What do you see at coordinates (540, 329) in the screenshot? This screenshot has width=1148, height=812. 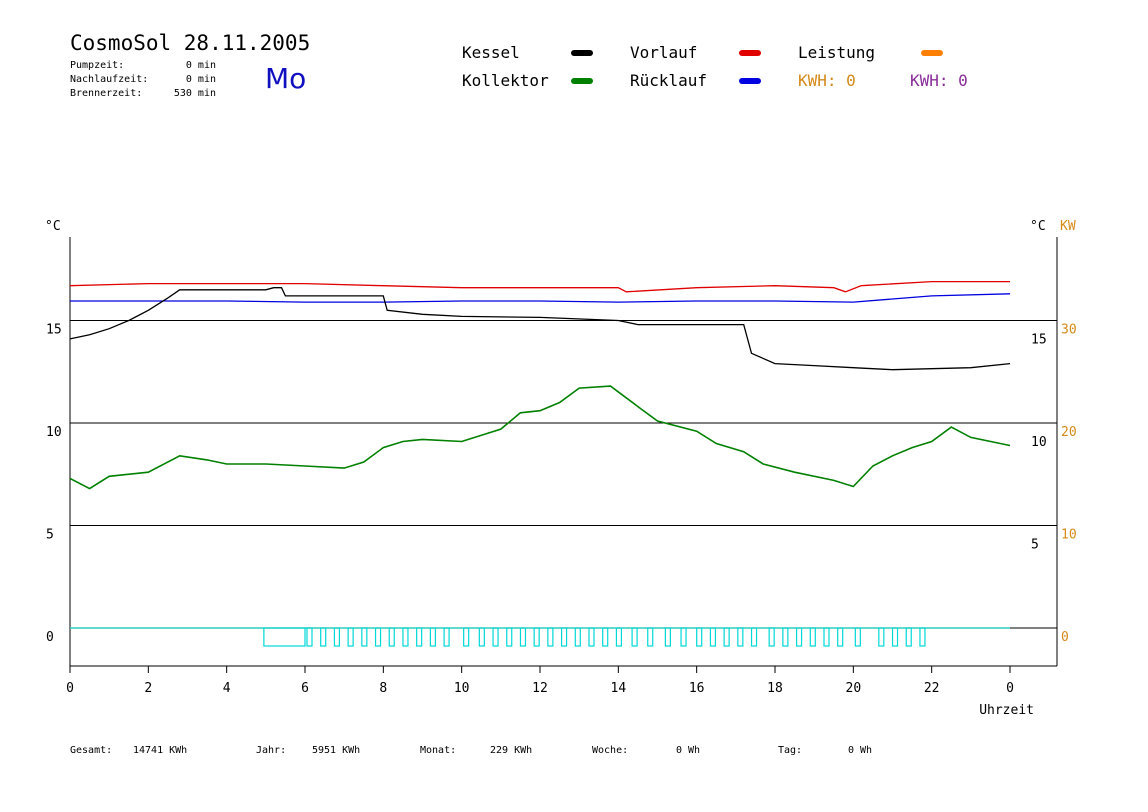 I see `series-line-kessel` at bounding box center [540, 329].